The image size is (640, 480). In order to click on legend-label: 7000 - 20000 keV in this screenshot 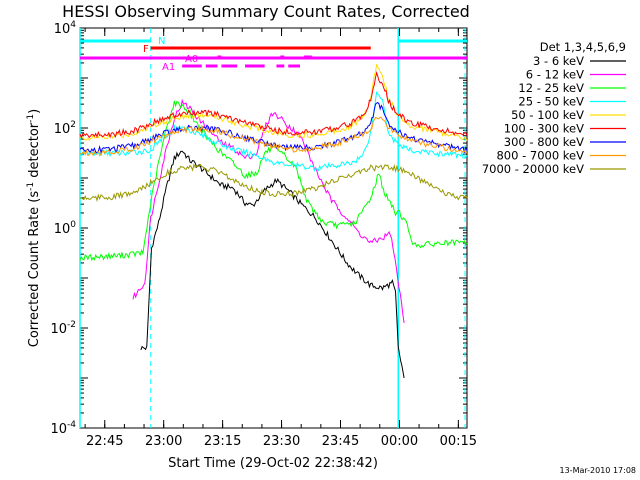, I will do `click(533, 169)`.